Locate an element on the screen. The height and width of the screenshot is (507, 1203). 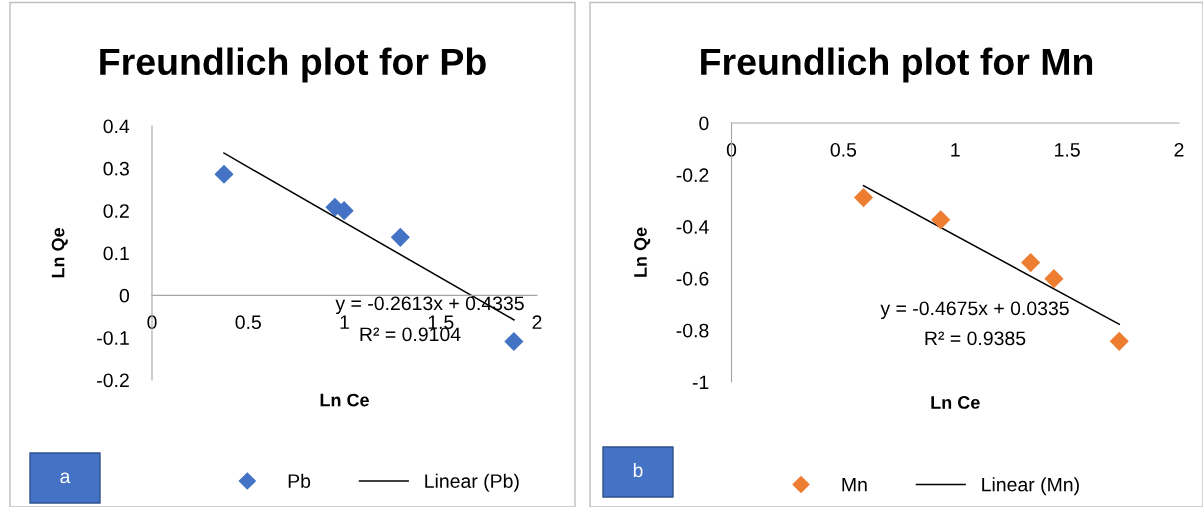
chart-title: Freundlich plot for Mn is located at coordinates (897, 65).